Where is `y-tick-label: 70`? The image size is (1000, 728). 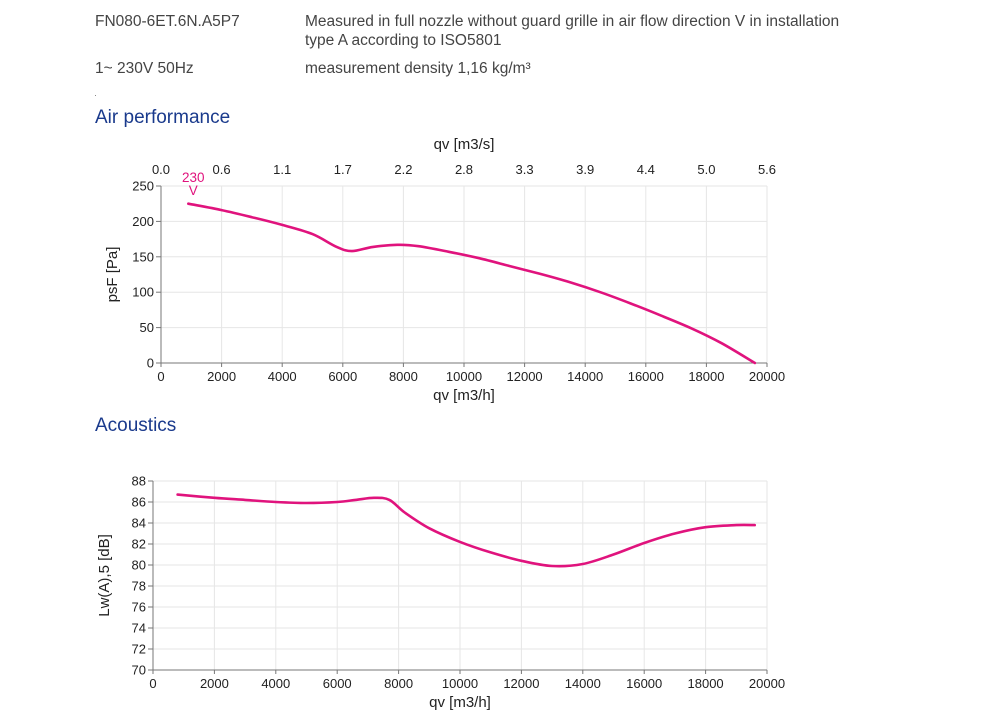
y-tick-label: 70 is located at coordinates (139, 670).